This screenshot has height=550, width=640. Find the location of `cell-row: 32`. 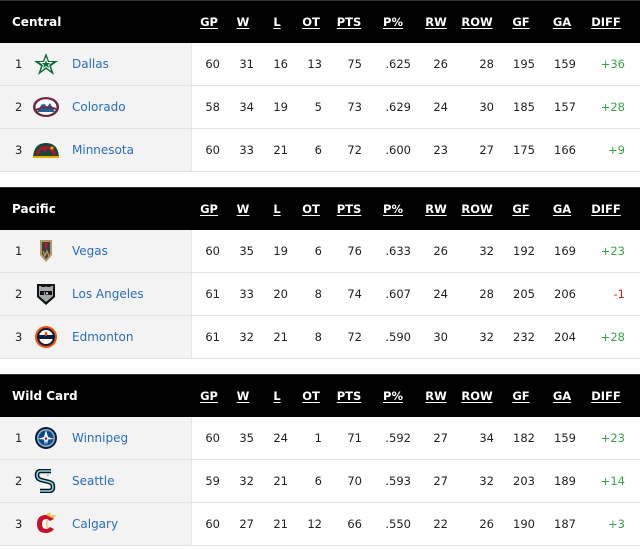

cell-row: 32 is located at coordinates (486, 251).